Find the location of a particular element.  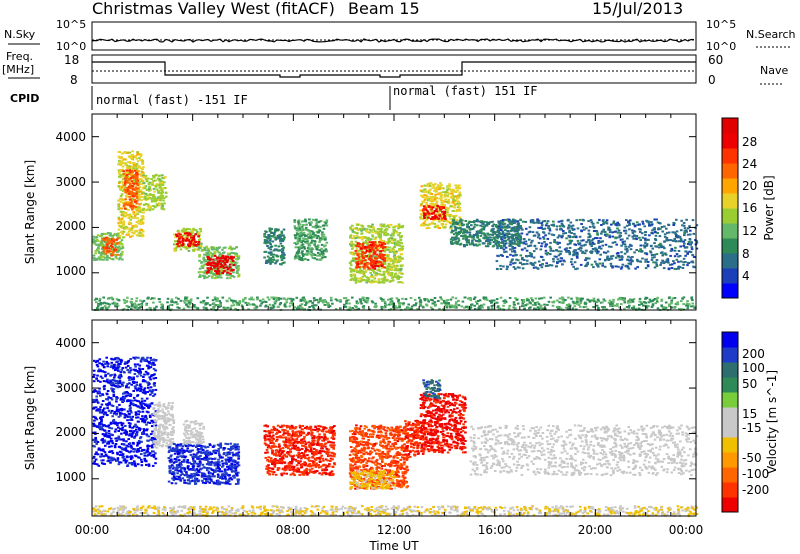

plot-title: Christmas Valley West (fitACF) is located at coordinates (213, 9).